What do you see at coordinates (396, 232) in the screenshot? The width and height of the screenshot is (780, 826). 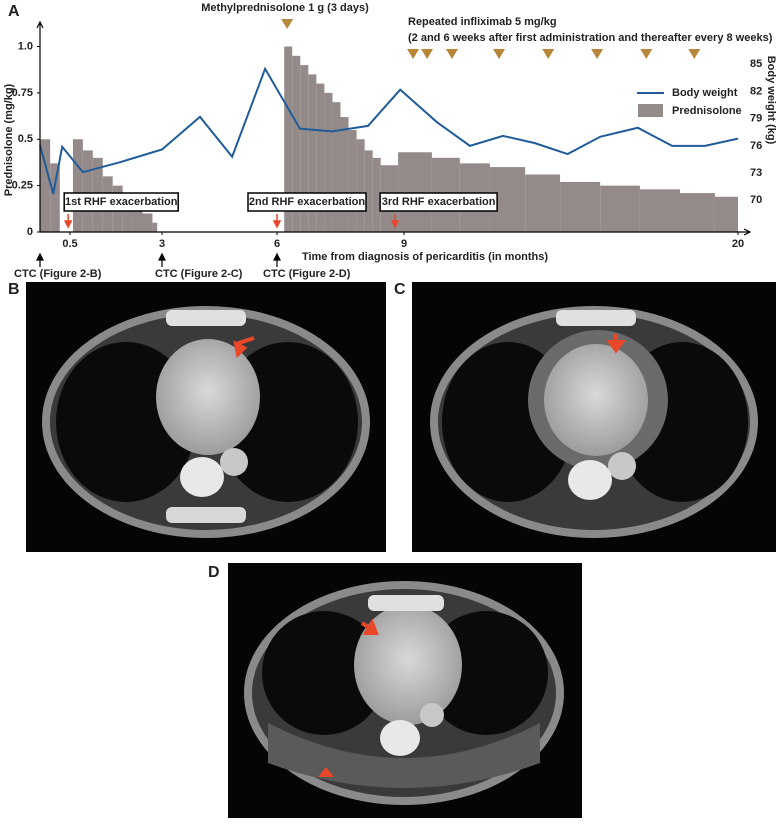 I see `x-axis` at bounding box center [396, 232].